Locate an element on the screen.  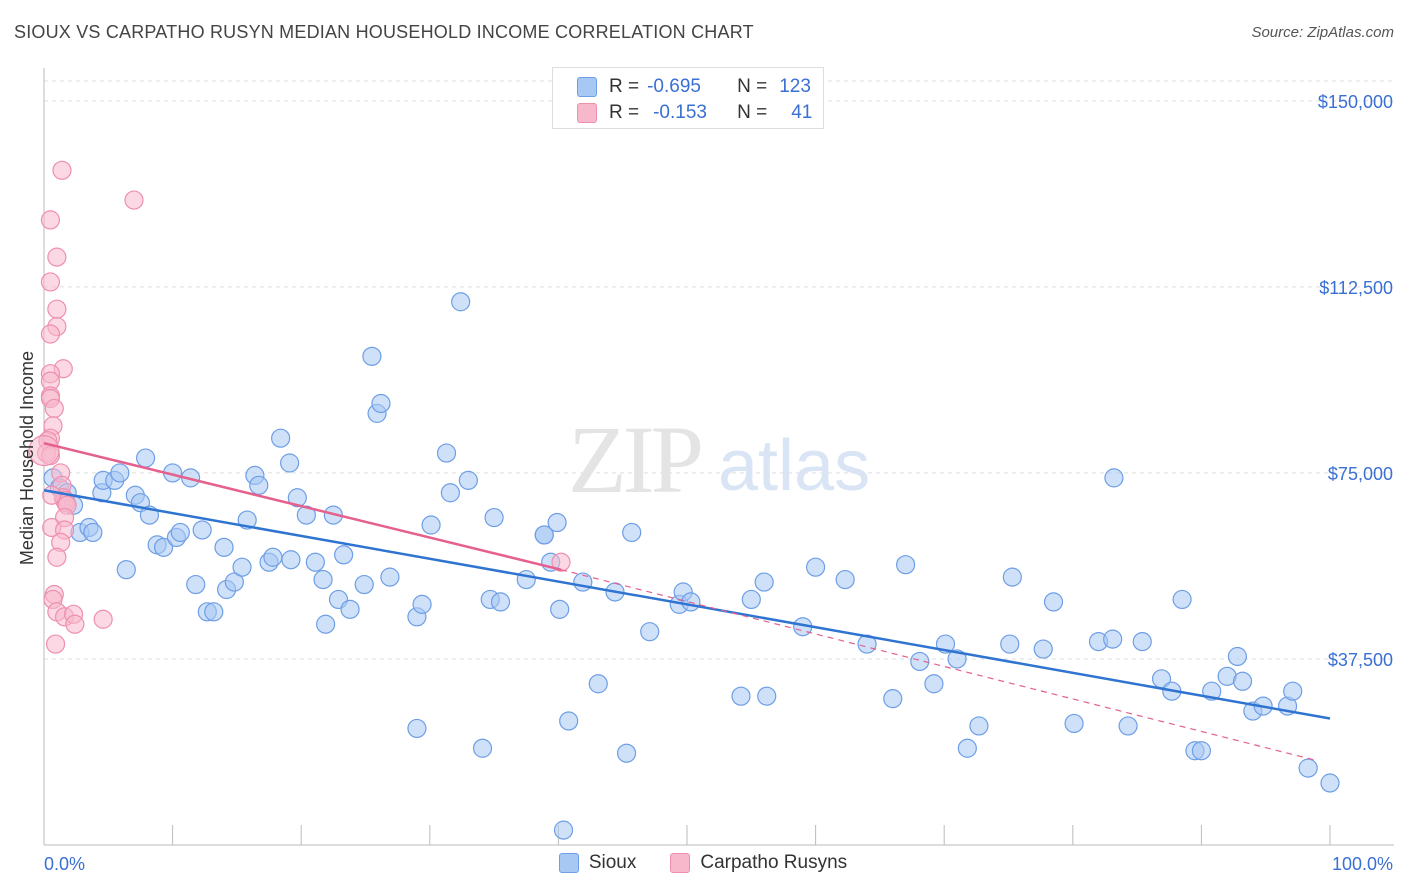
legend-row-rusyn: R = -0.153 N = 41 is located at coordinates (694, 113).